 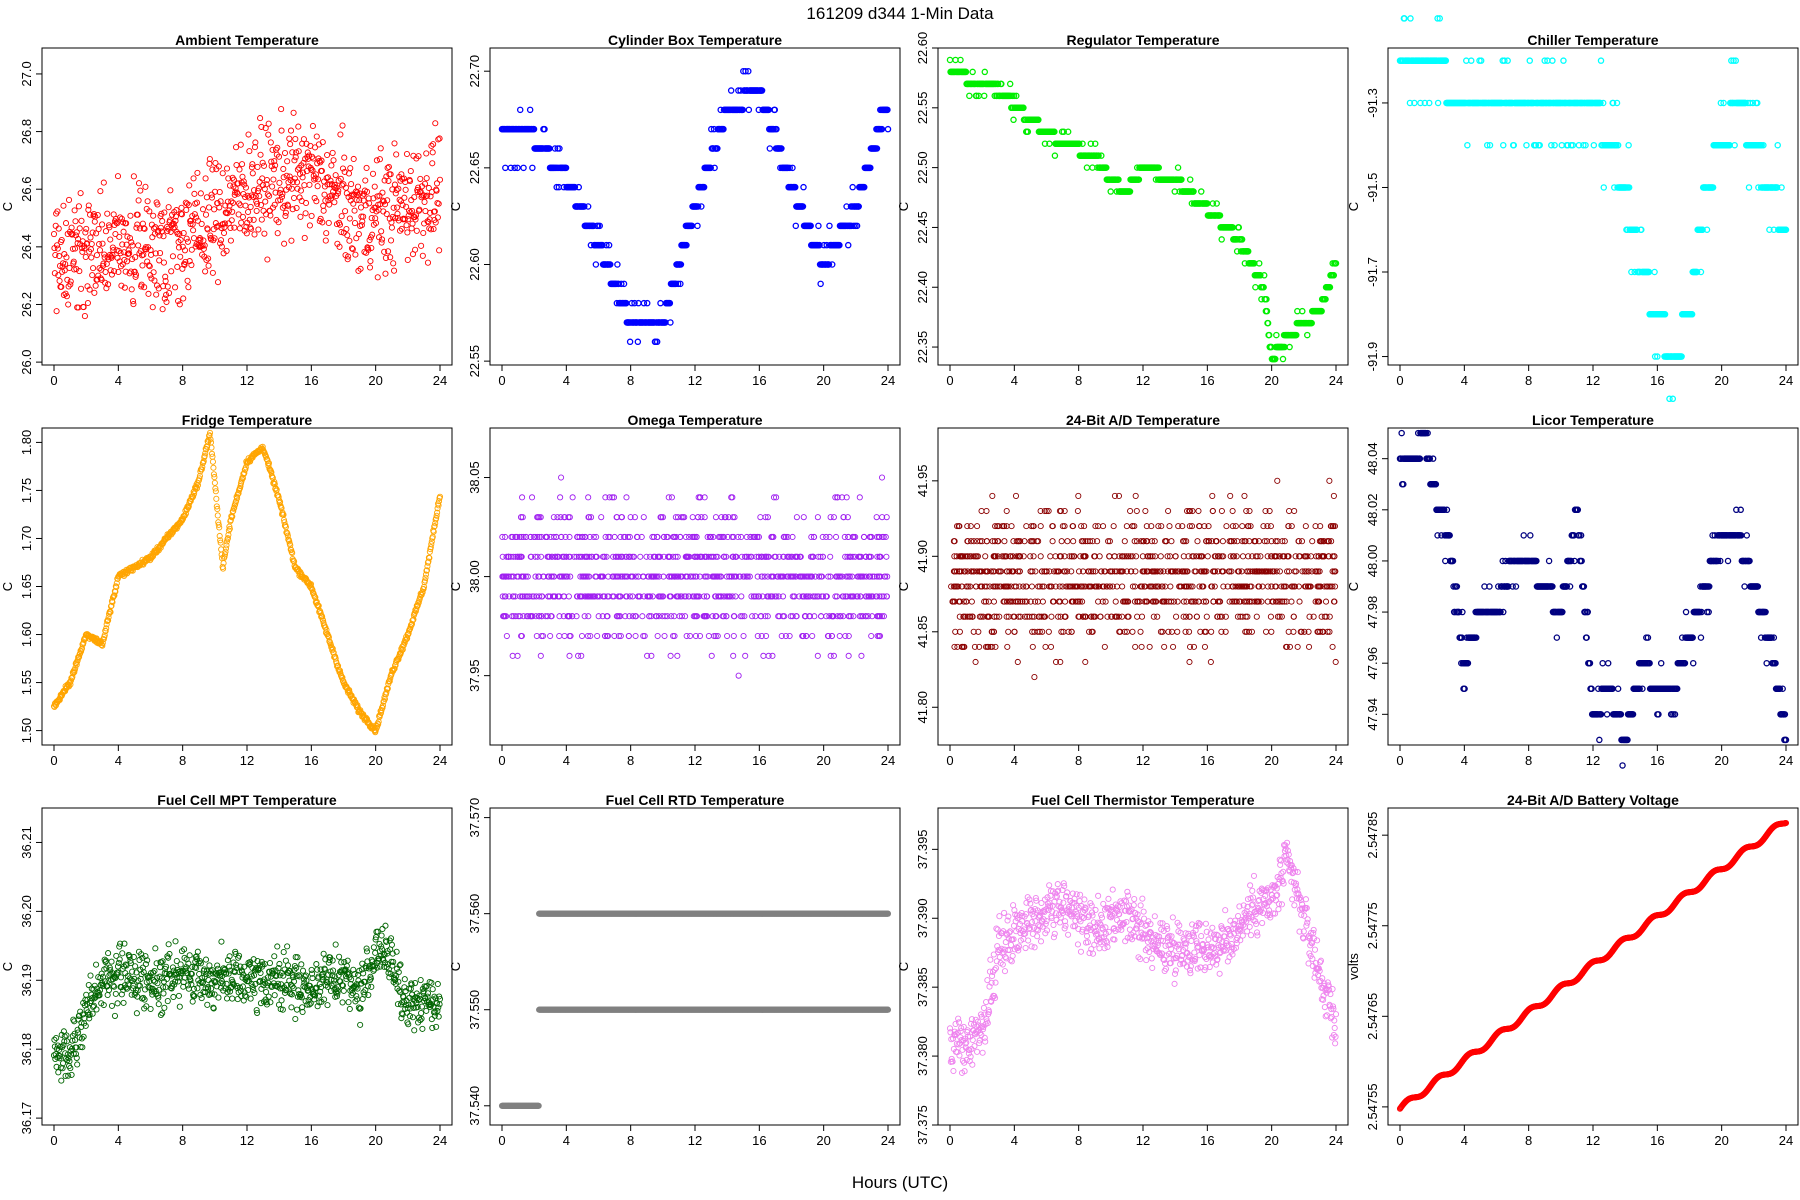 What do you see at coordinates (26, 682) in the screenshot?
I see `y-tick-label: 1.55` at bounding box center [26, 682].